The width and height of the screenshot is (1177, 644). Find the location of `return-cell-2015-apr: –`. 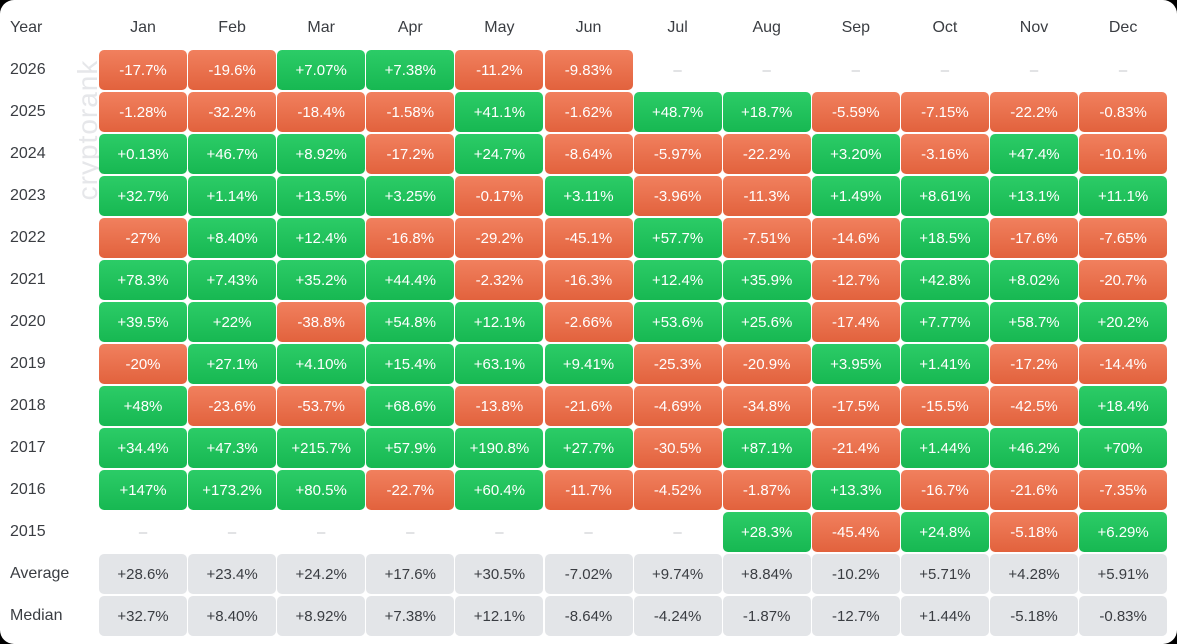

return-cell-2015-apr: – is located at coordinates (410, 532).